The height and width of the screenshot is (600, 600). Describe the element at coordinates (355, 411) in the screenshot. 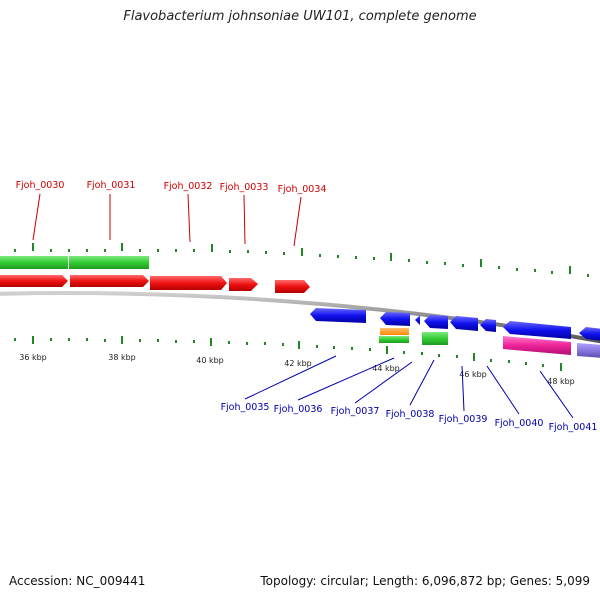

I see `gene-label-reverse: Fjoh_0037` at that location.